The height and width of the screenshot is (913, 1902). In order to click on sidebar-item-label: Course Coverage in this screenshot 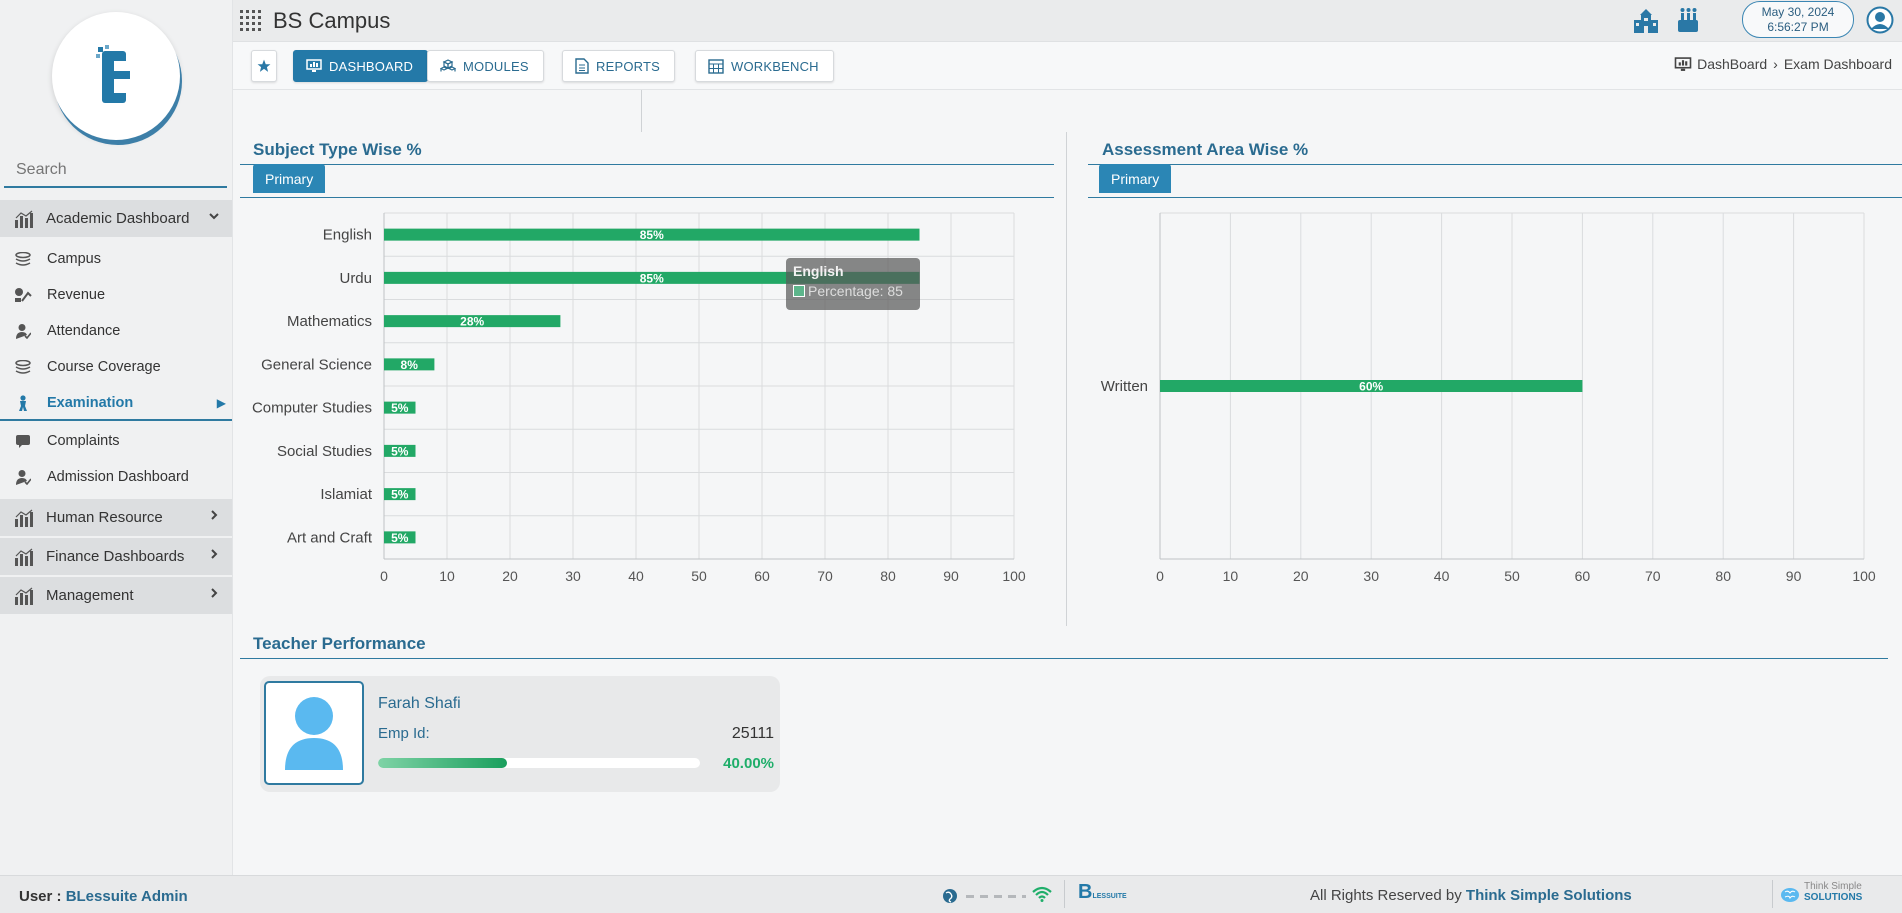, I will do `click(104, 367)`.